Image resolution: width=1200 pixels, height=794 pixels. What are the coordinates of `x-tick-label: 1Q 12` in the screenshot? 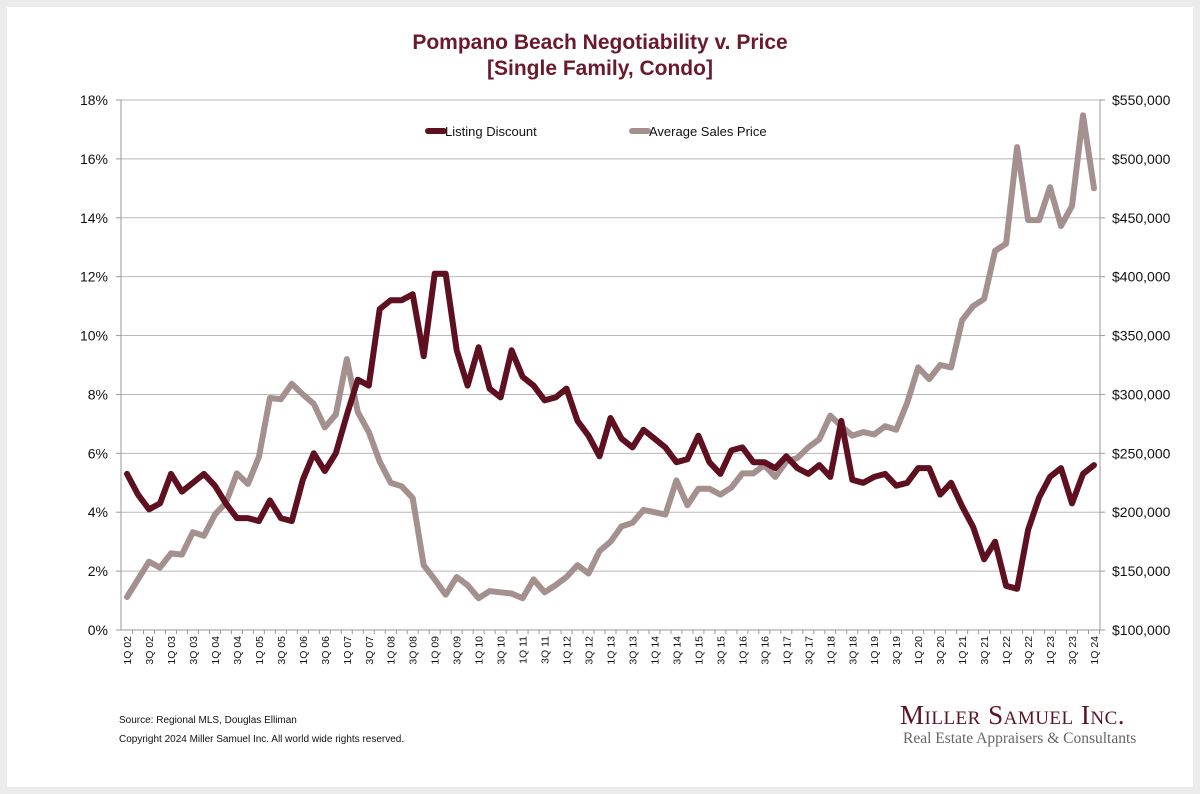 It's located at (568, 650).